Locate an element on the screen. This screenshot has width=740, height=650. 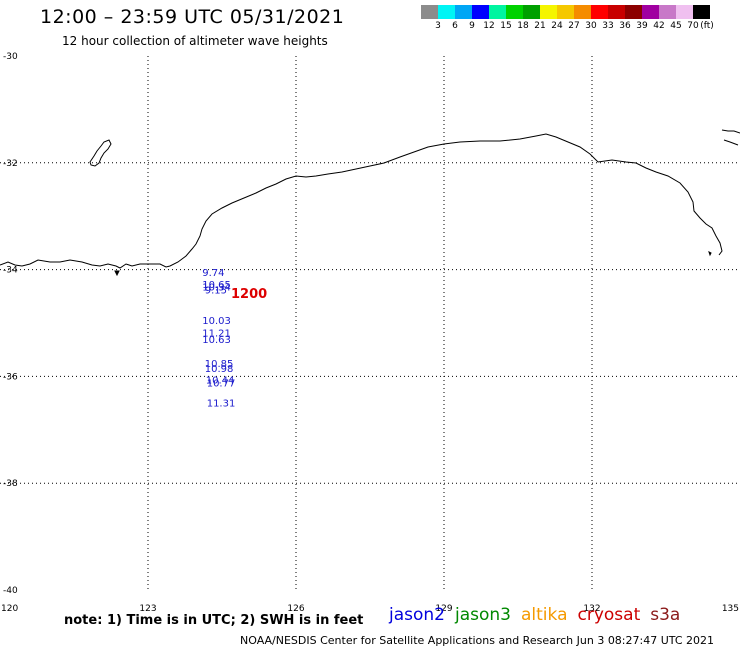
color-scale-label: 15 is located at coordinates (506, 26).